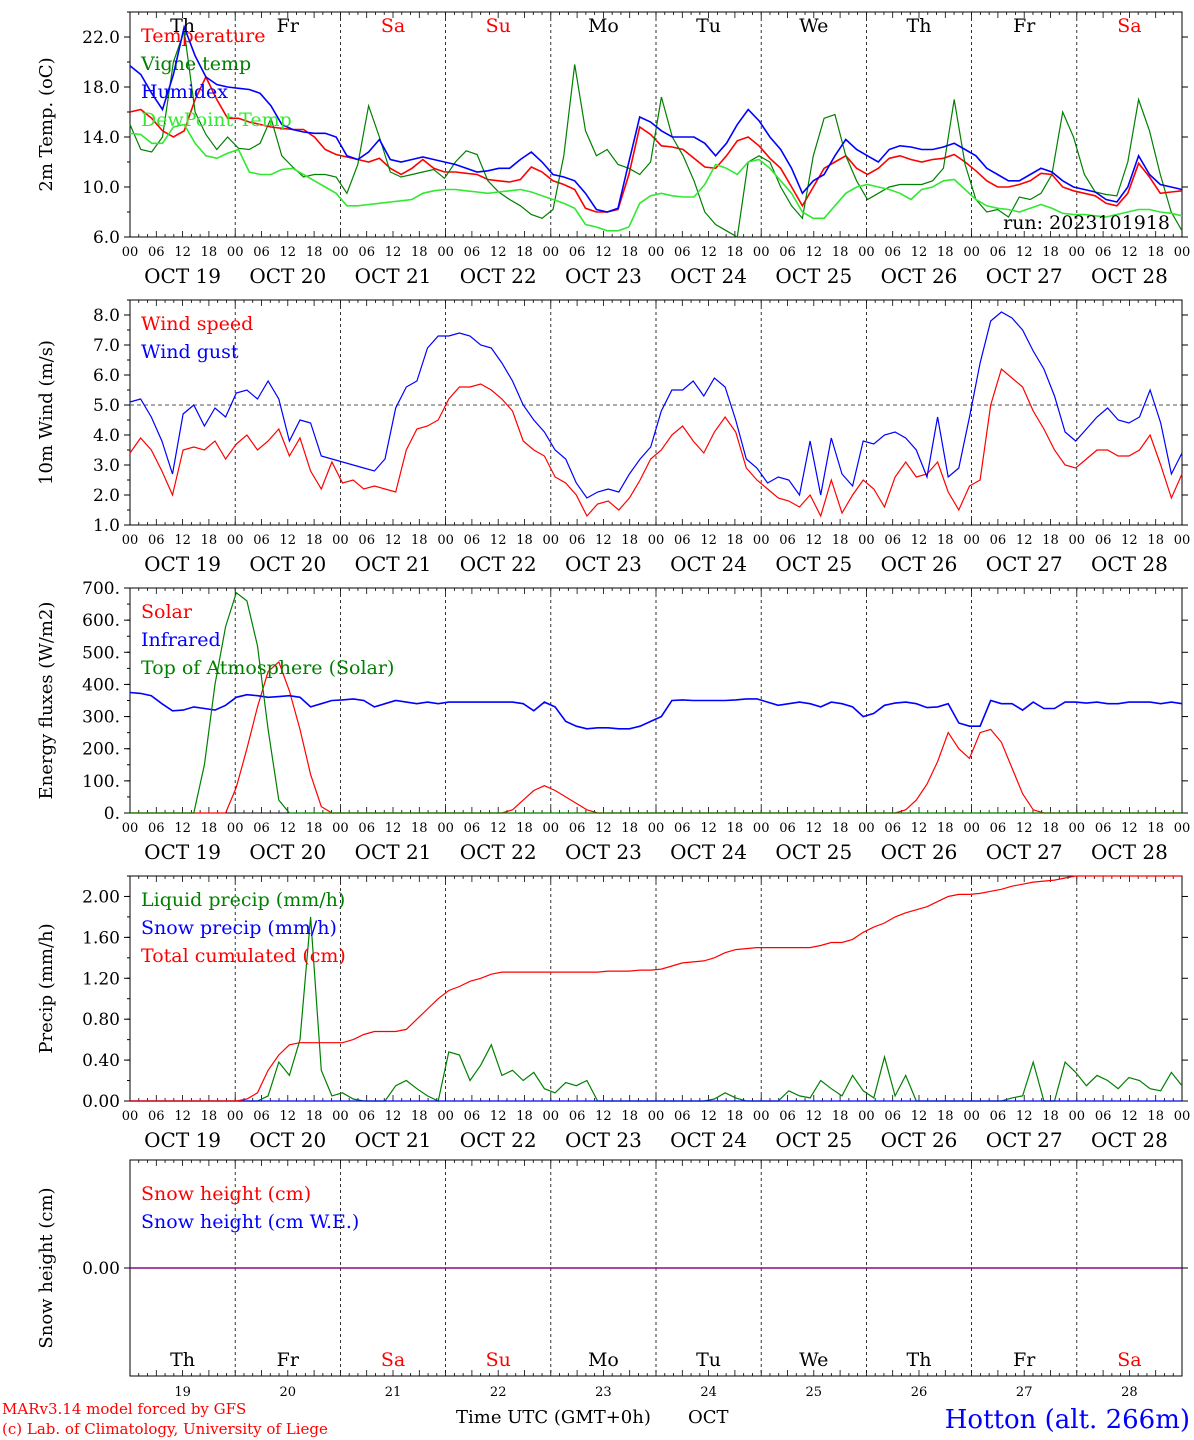  Describe the element at coordinates (167, 612) in the screenshot. I see `legend-entry: Solar` at that location.